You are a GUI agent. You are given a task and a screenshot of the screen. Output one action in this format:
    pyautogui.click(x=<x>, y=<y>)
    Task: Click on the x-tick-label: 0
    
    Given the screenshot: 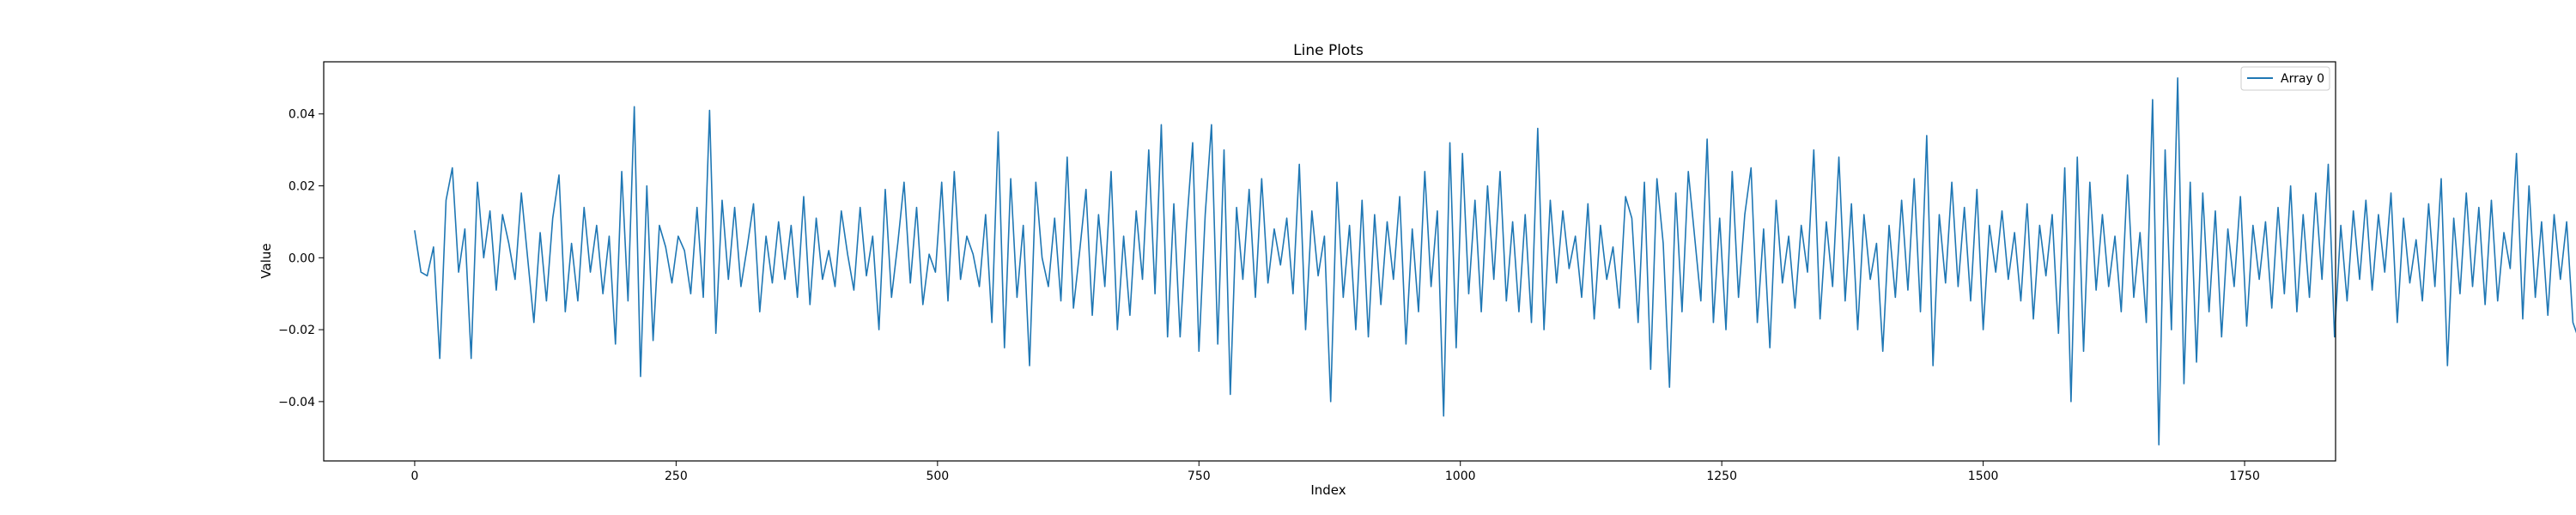 What is the action you would take?
    pyautogui.click(x=414, y=476)
    